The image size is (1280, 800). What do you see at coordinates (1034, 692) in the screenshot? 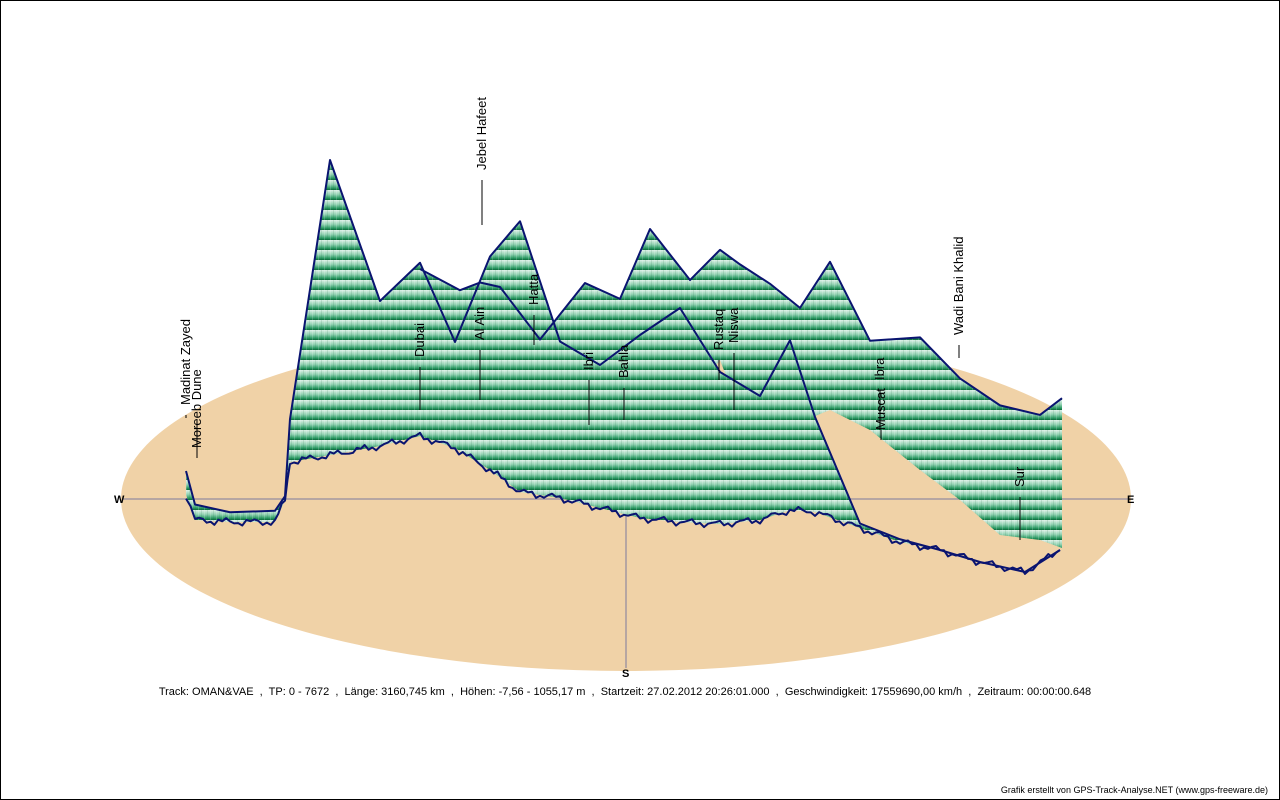
I see `info-duration: Zeitraum: 00:00:00.648` at bounding box center [1034, 692].